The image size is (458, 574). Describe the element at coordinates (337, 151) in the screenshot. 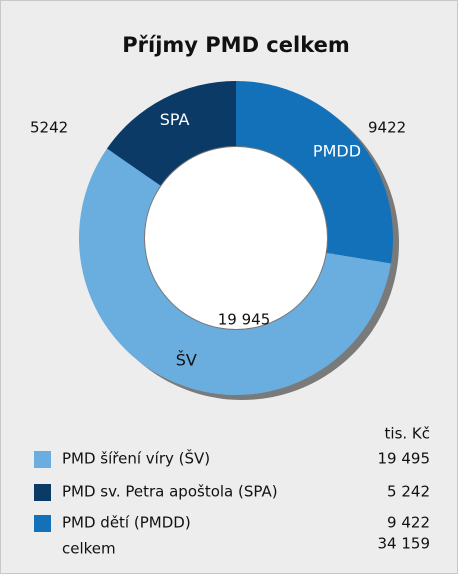

I see `segment-label: PMDD` at that location.